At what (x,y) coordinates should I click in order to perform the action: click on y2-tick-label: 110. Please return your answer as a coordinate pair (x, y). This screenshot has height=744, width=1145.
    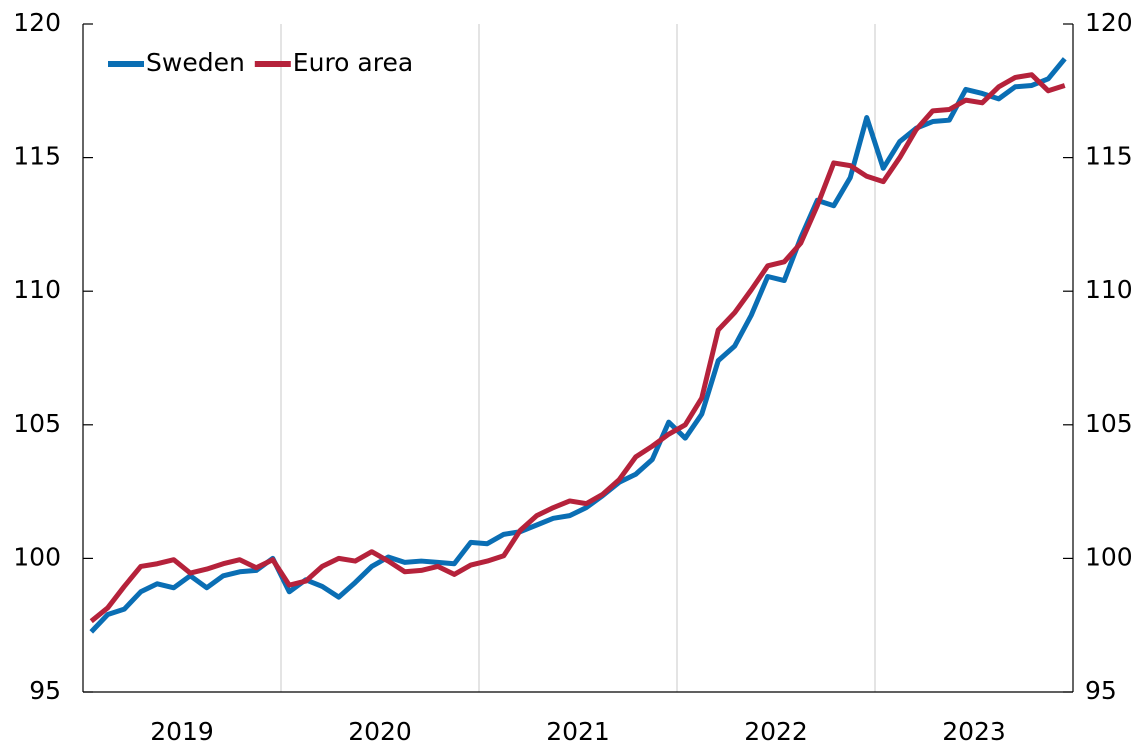
    Looking at the image, I should click on (1109, 289).